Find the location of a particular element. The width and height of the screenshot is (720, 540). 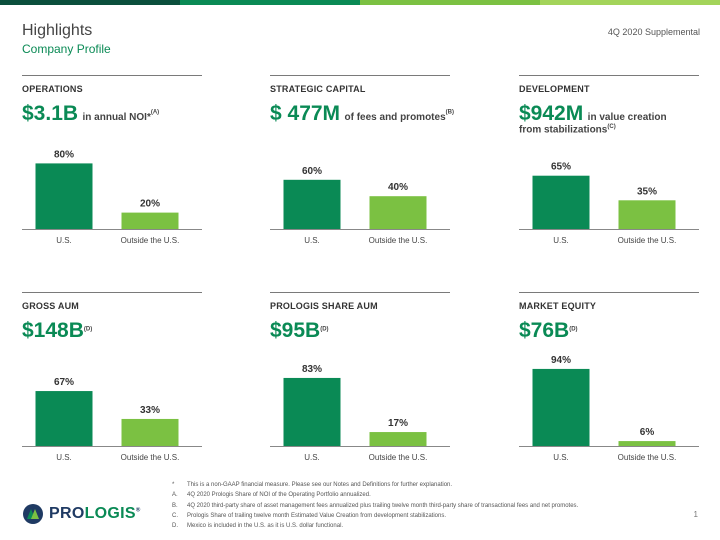

bar-chart: 94% U.S. 6% Outside the U.S. is located at coordinates (609, 409).